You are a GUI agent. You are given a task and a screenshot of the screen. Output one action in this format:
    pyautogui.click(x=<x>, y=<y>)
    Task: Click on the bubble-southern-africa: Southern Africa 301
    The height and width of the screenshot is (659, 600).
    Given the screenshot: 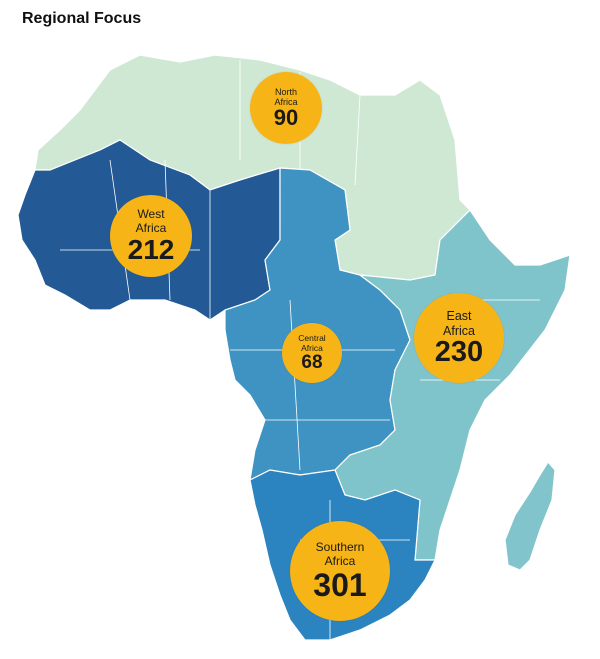 What is the action you would take?
    pyautogui.click(x=340, y=571)
    